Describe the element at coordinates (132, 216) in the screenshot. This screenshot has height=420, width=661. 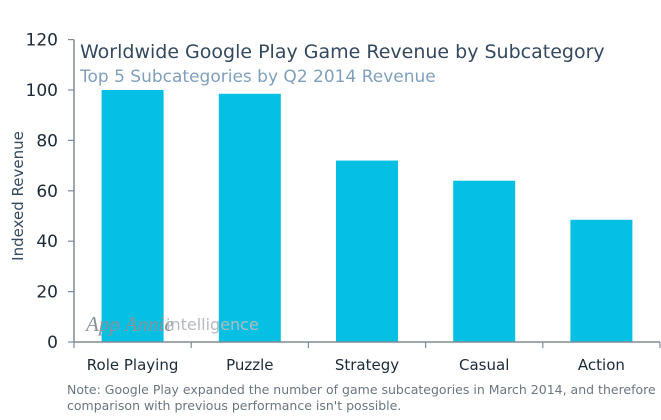
I see `bar-role-playing` at that location.